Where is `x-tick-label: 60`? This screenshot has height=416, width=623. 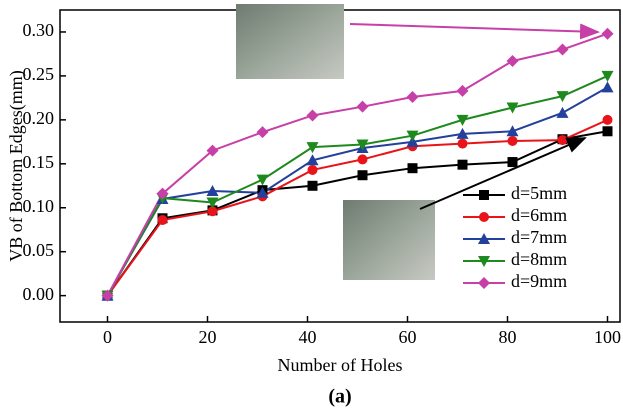
x-tick-label: 60 is located at coordinates (408, 337).